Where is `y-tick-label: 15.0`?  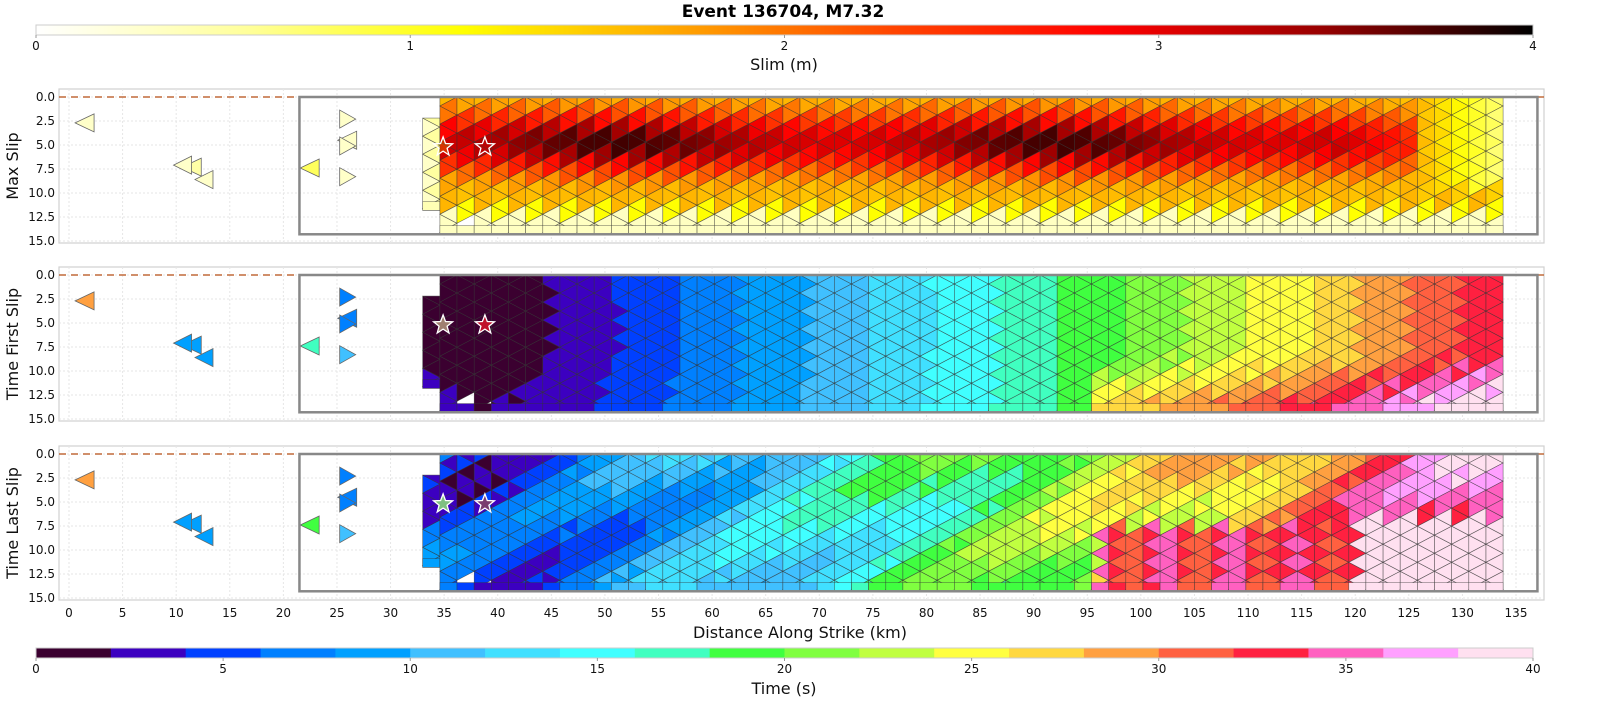
y-tick-label: 15.0 is located at coordinates (41, 598).